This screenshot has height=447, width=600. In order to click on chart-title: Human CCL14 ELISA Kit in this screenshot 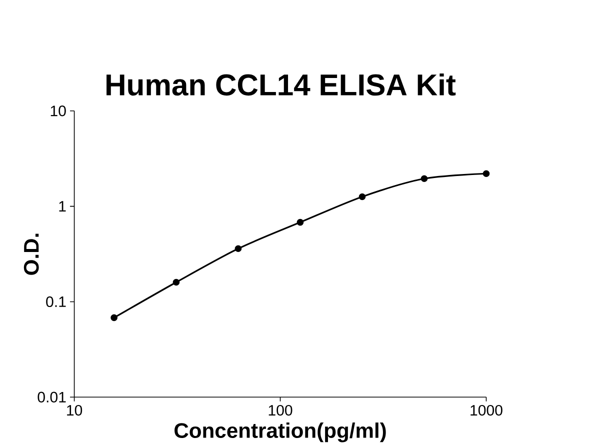, I will do `click(281, 84)`.